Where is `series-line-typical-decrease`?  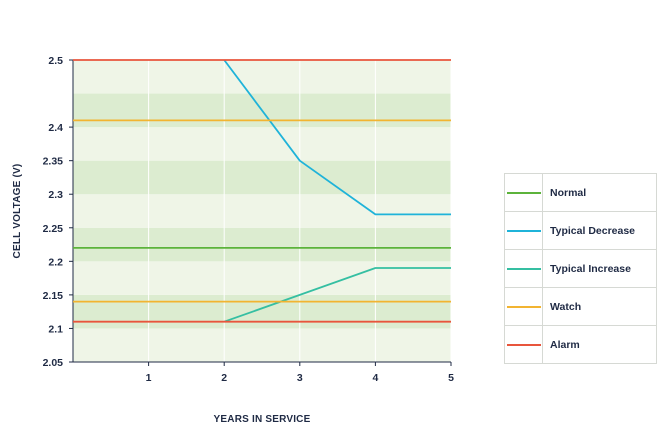
series-line-typical-decrease is located at coordinates (337, 137).